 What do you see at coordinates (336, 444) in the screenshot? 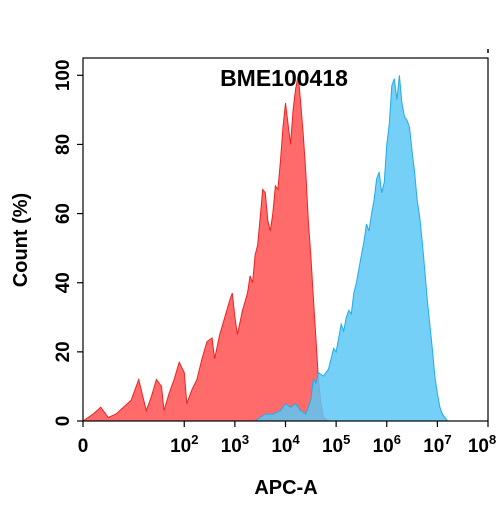
I see `x-tick-label: 10⁵` at bounding box center [336, 444].